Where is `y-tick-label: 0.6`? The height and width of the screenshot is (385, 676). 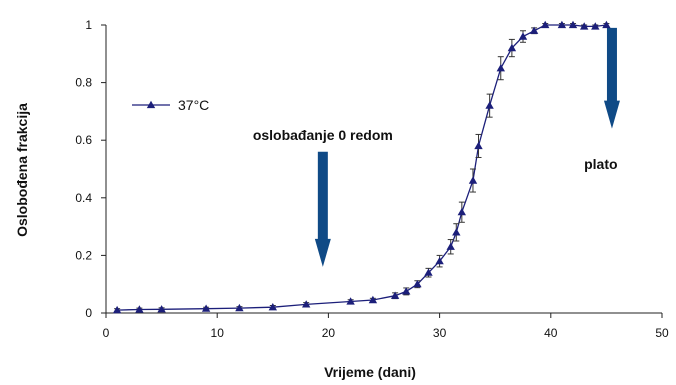
y-tick-label: 0.6 is located at coordinates (83, 140).